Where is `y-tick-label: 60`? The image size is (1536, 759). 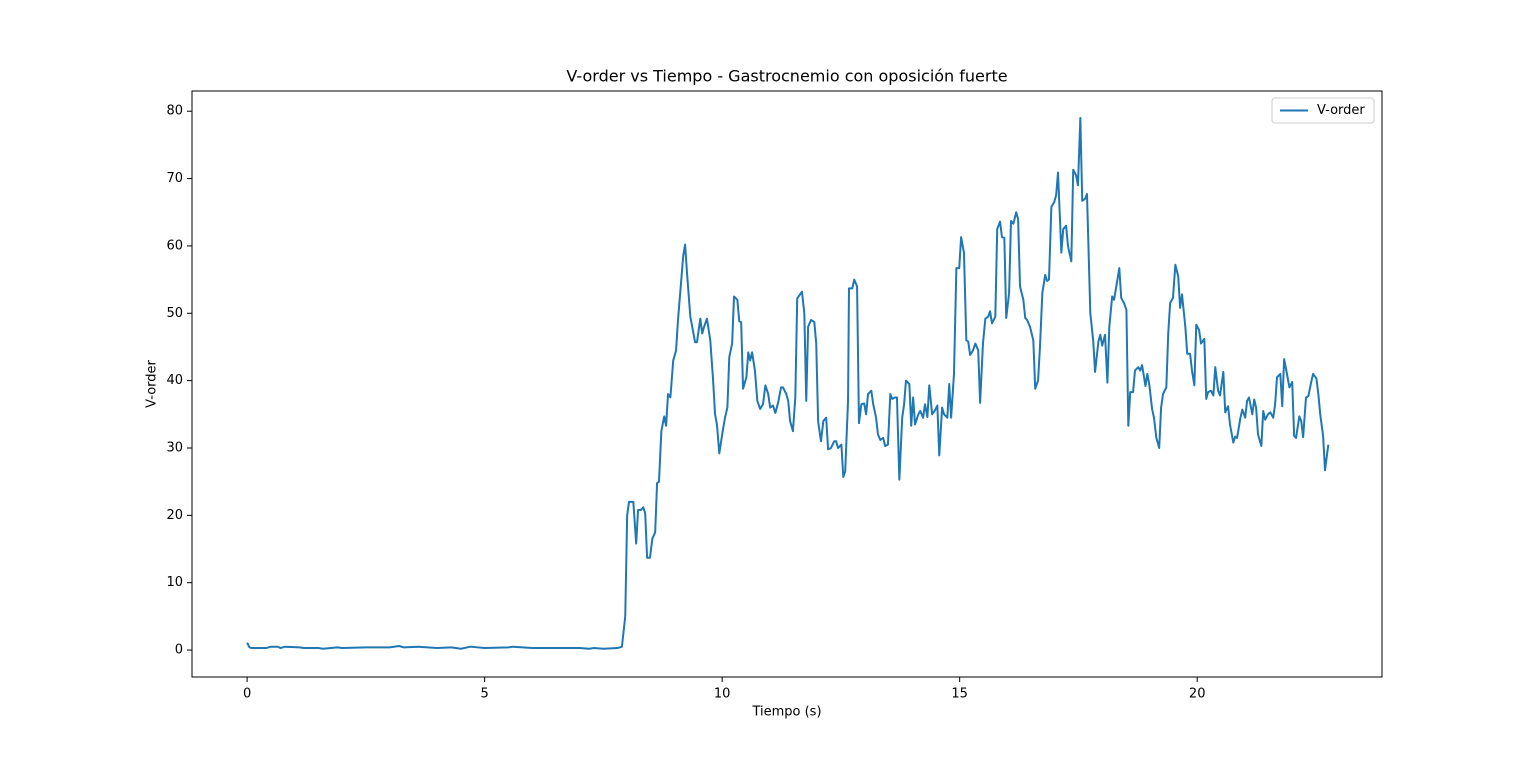
y-tick-label: 60 is located at coordinates (174, 245).